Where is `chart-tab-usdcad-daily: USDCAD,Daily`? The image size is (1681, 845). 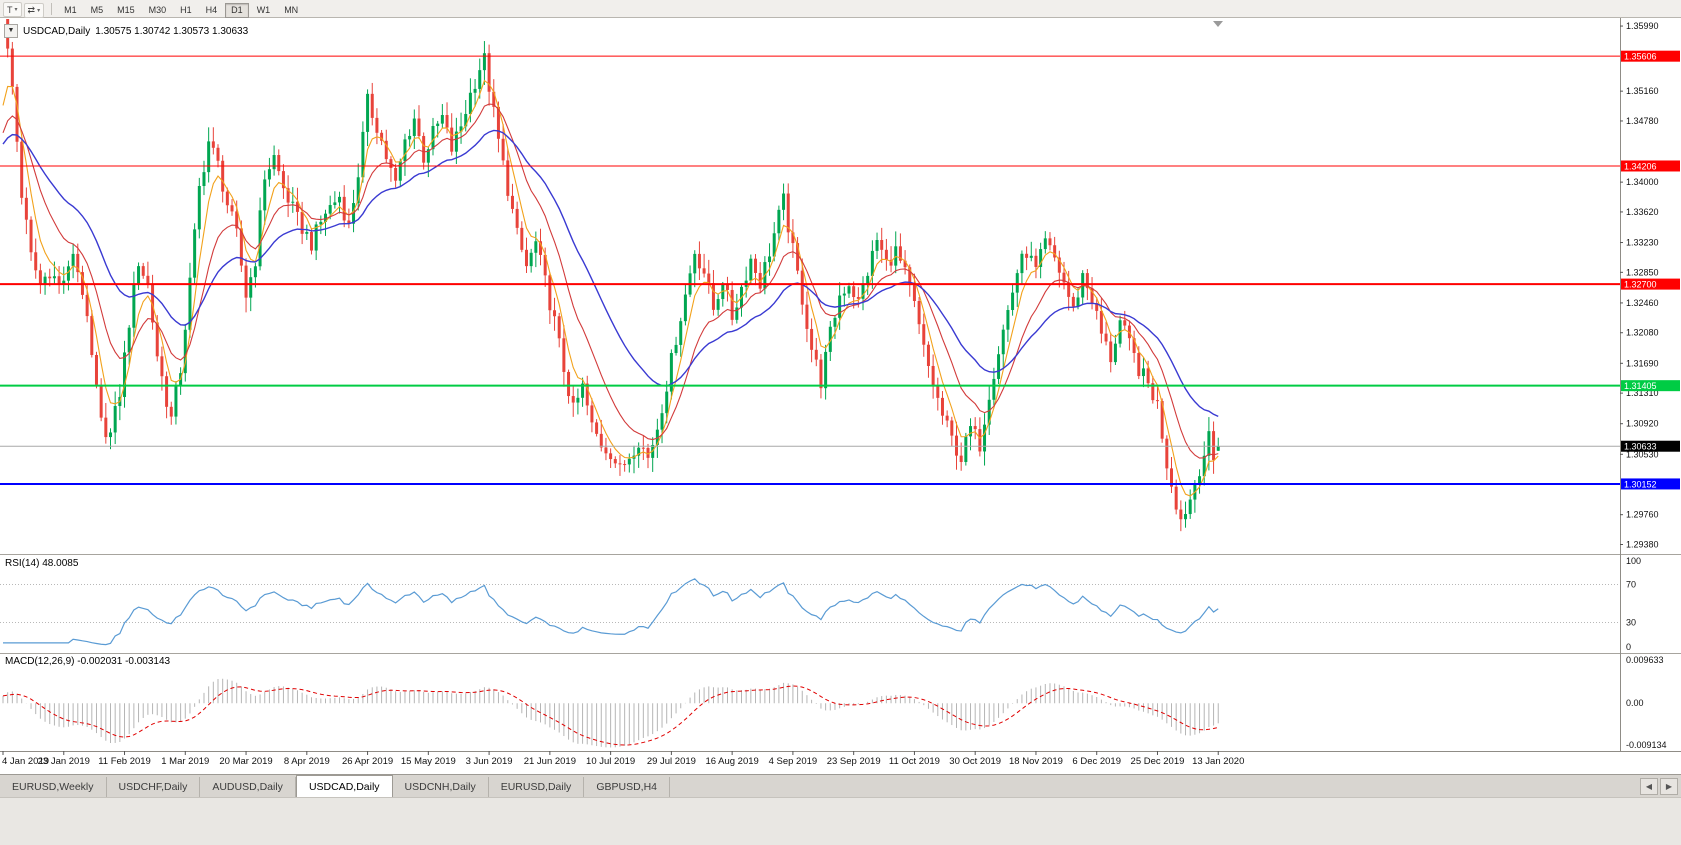
chart-tab-usdcad-daily: USDCAD,Daily is located at coordinates (344, 786).